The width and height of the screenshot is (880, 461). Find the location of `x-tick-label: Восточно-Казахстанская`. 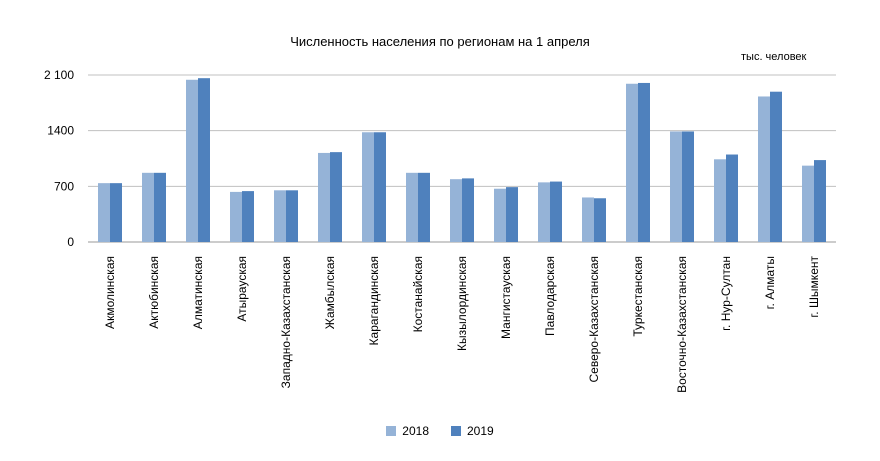

x-tick-label: Восточно-Казахстанская is located at coordinates (682, 324).